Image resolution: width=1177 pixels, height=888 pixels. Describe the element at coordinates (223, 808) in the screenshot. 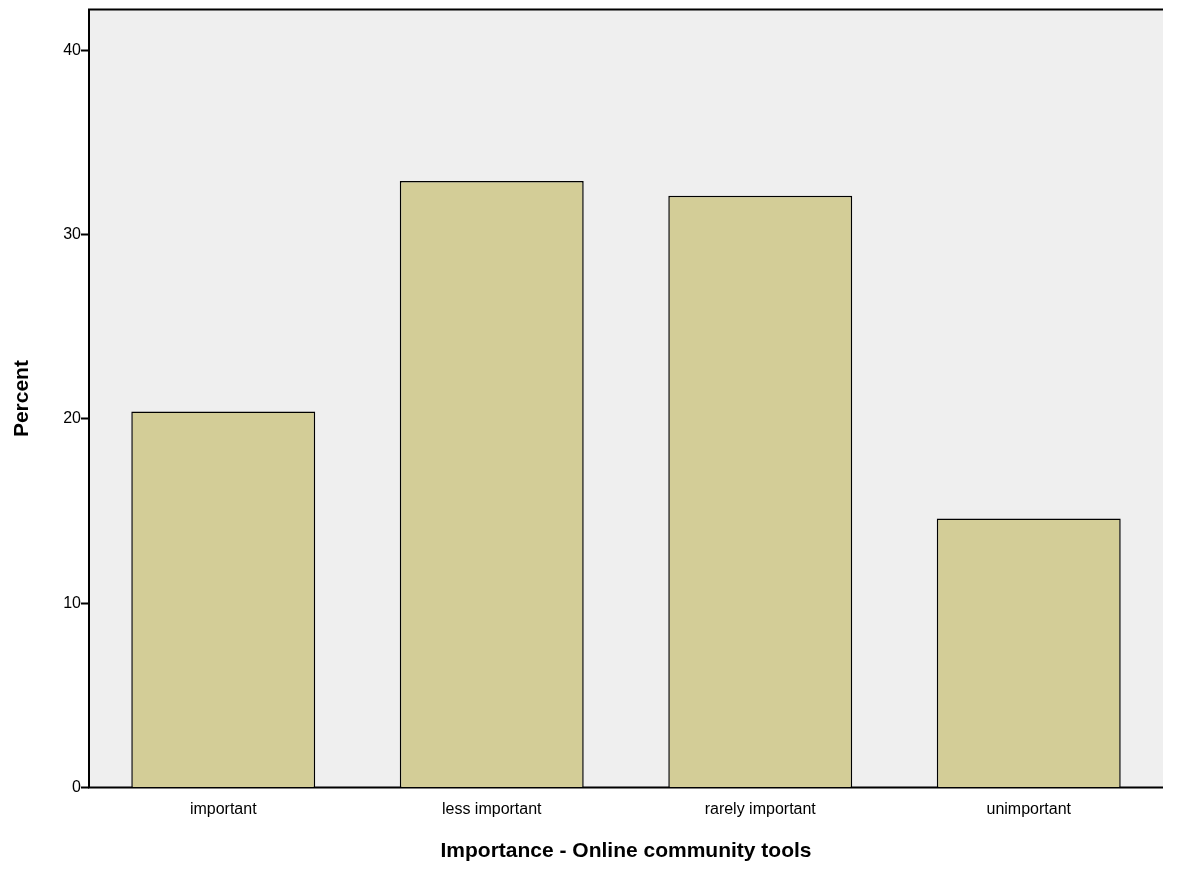

I see `x-tick-label: important` at that location.